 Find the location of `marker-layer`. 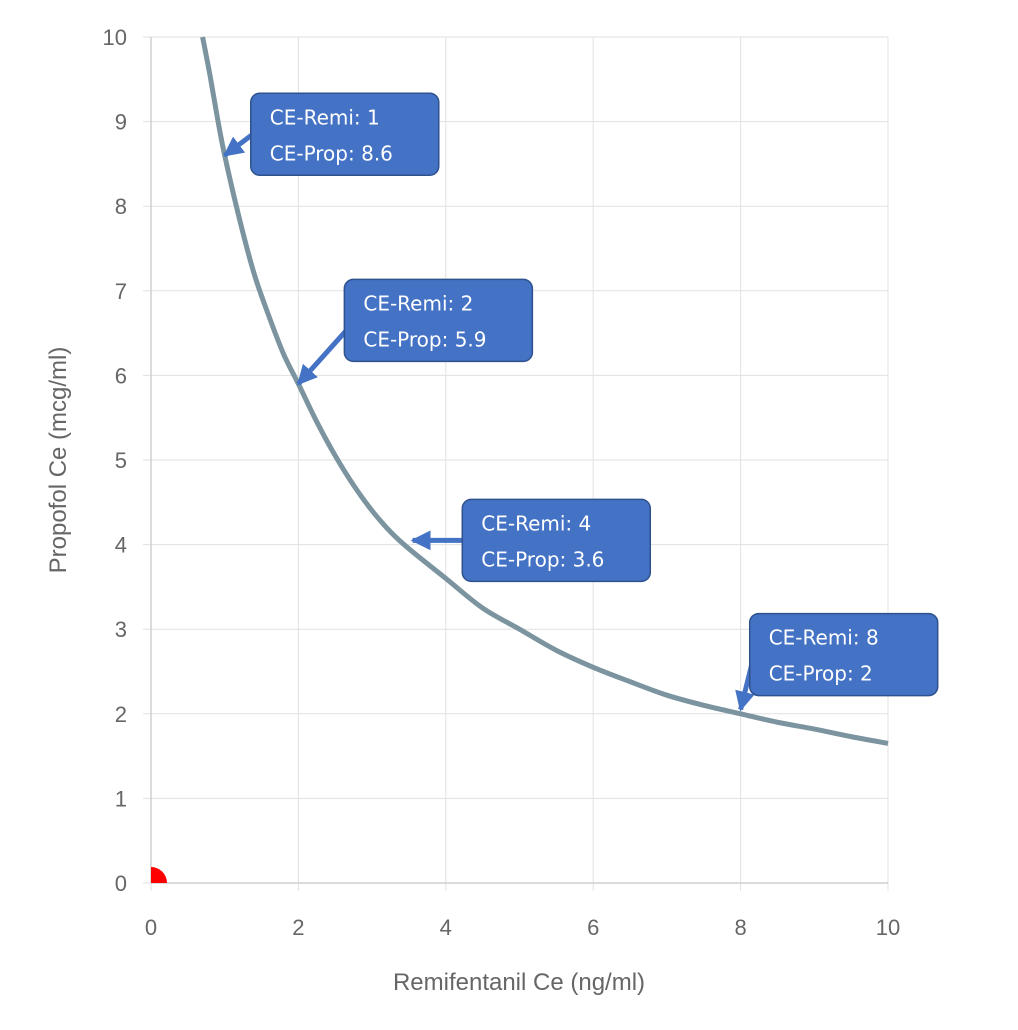

marker-layer is located at coordinates (159, 875).